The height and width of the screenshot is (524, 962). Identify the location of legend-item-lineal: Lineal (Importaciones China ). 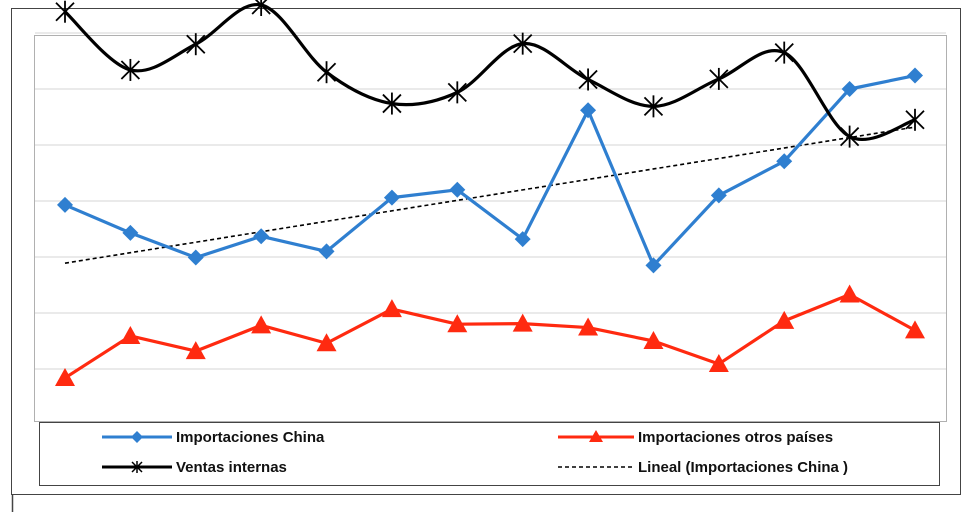
(703, 467).